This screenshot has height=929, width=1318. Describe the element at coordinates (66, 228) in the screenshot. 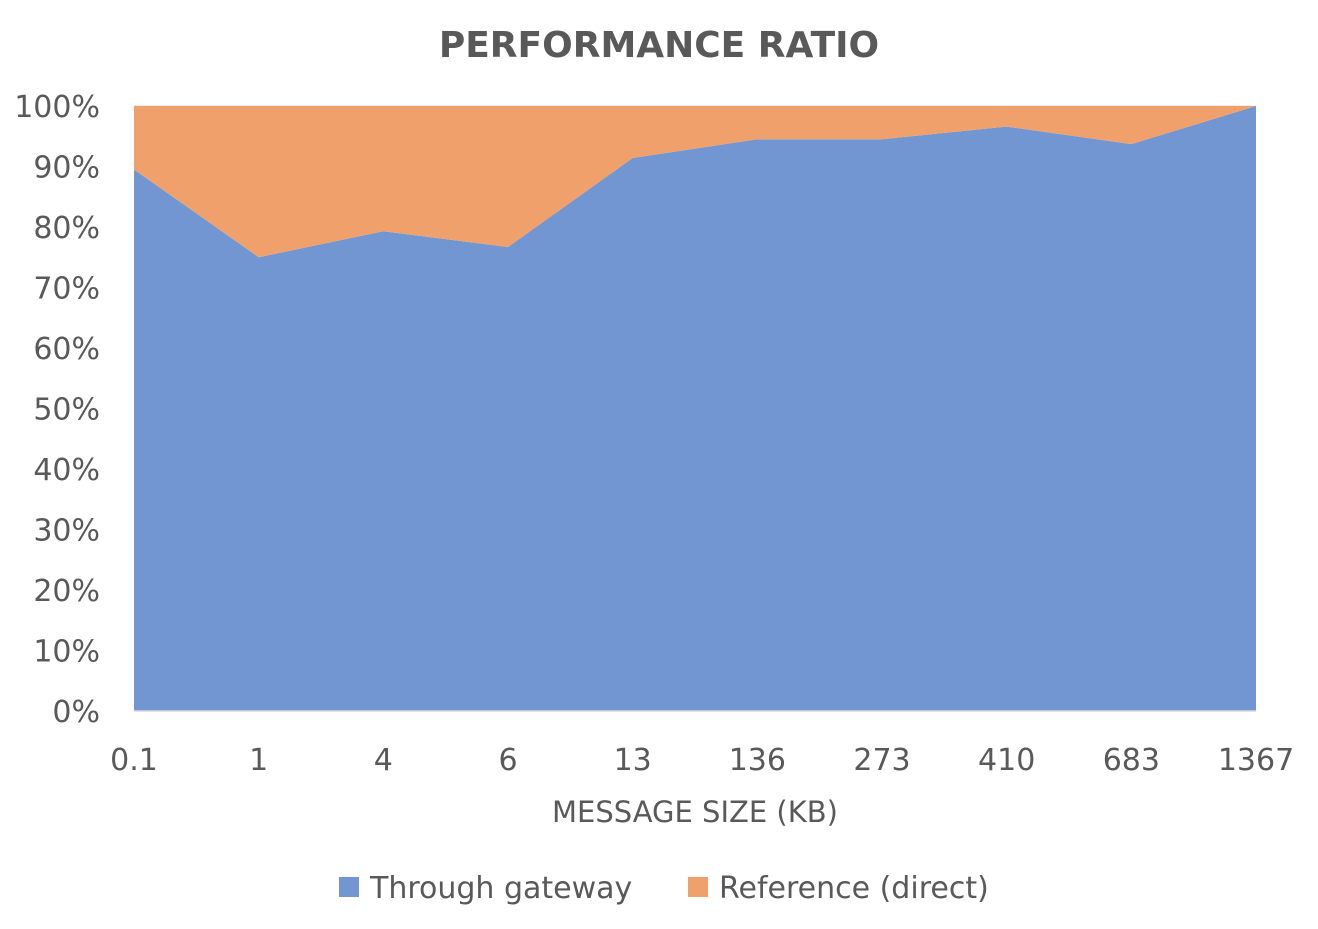

I see `y-tick-label: 80%` at that location.